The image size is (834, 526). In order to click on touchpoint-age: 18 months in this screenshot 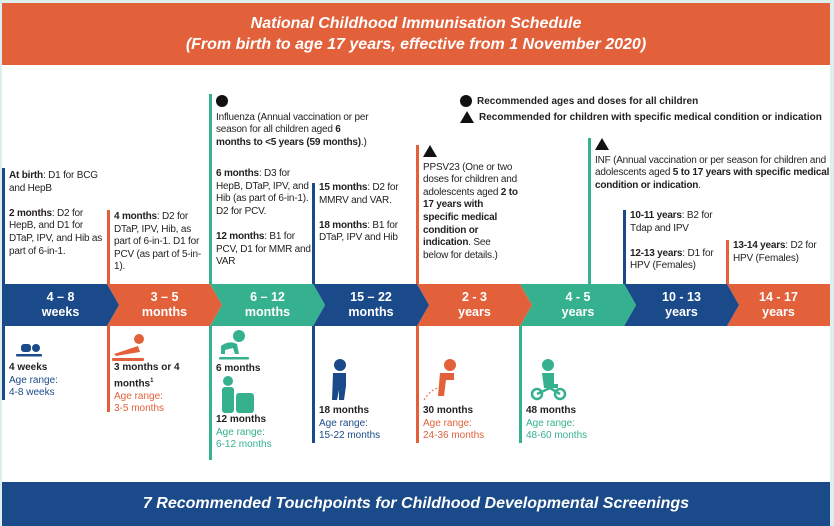, I will do `click(344, 410)`.